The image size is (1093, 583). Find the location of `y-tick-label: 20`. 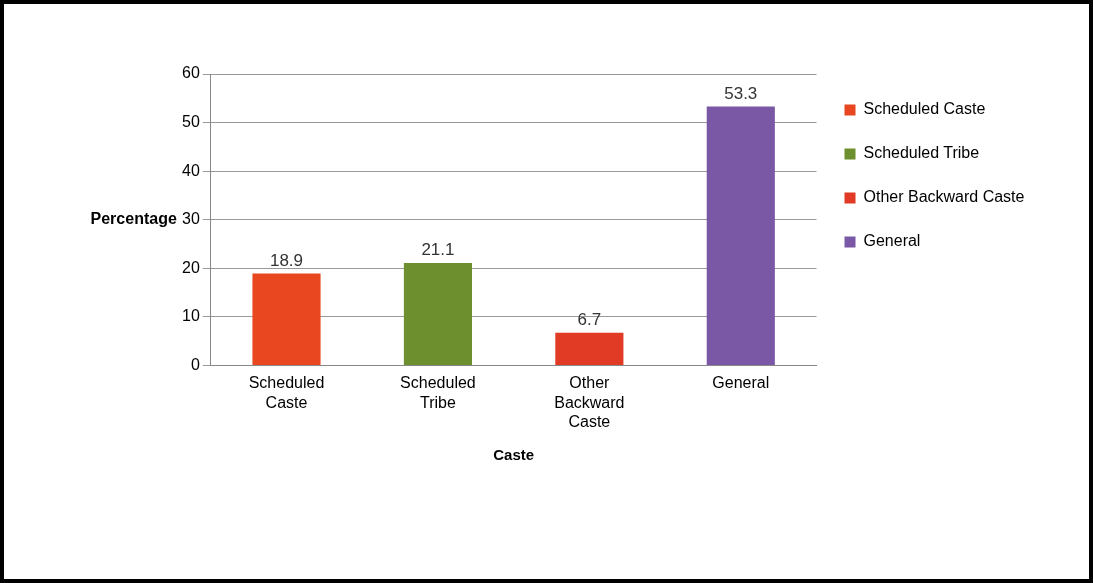

y-tick-label: 20 is located at coordinates (191, 267).